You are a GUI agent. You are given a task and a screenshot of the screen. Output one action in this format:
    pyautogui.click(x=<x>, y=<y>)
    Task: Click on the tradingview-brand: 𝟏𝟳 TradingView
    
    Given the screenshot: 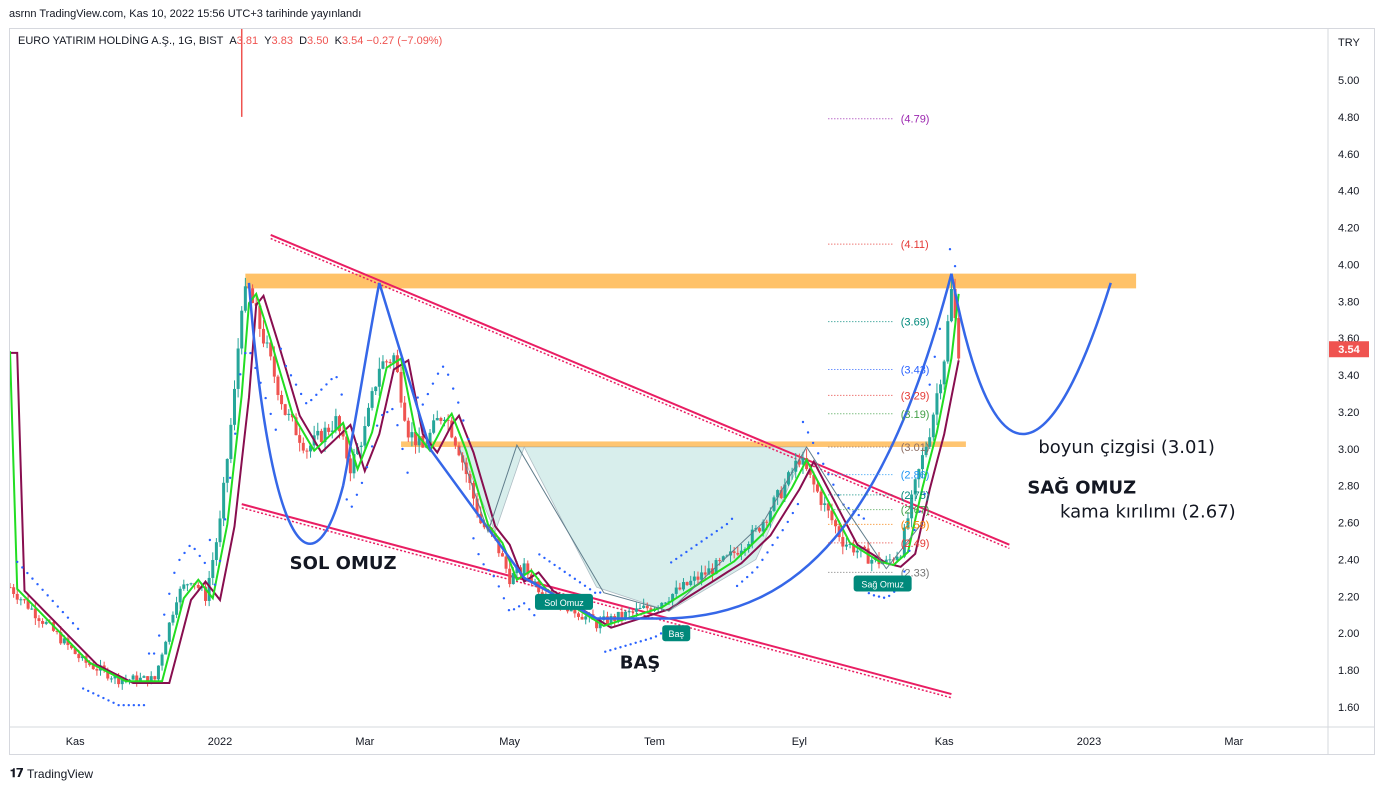 What is the action you would take?
    pyautogui.click(x=51, y=773)
    